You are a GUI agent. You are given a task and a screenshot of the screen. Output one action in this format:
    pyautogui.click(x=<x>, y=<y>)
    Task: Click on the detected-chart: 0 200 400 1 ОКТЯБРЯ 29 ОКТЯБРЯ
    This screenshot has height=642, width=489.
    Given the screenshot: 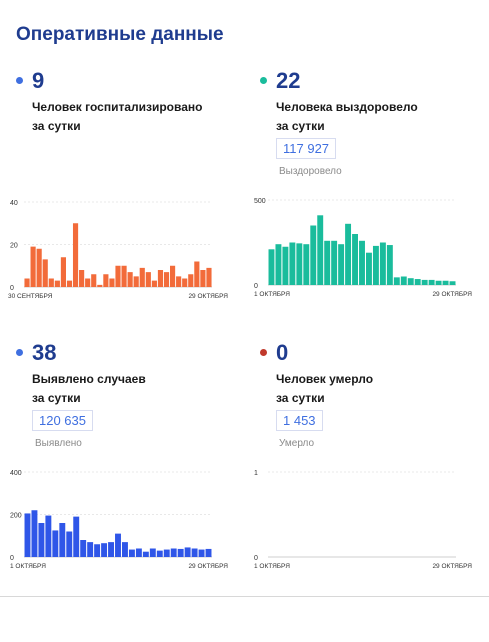 What is the action you would take?
    pyautogui.click(x=119, y=520)
    